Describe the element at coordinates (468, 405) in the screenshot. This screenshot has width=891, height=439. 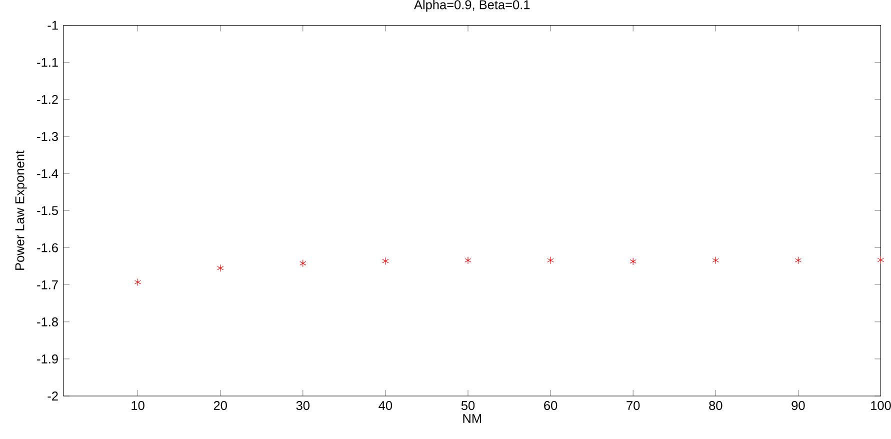
I see `x-tick-label: 50` at that location.